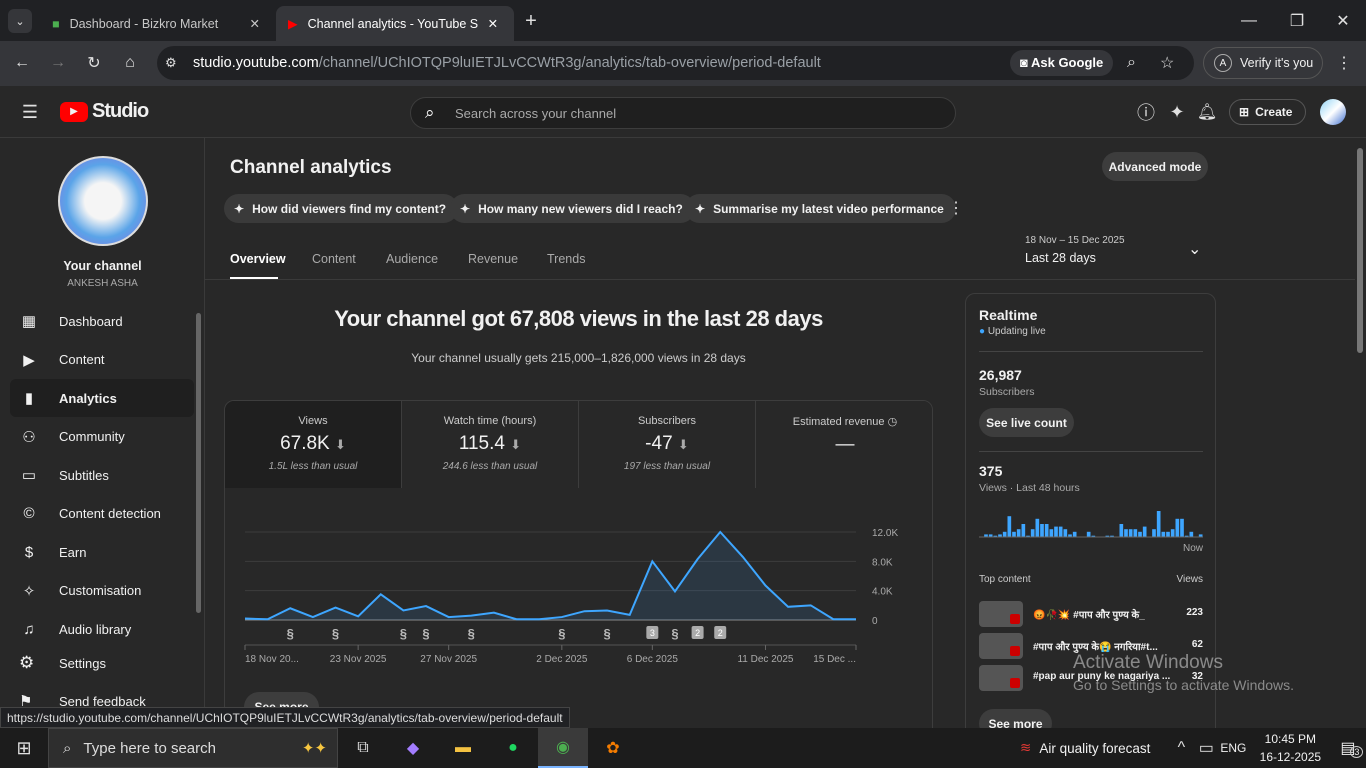 This screenshot has width=1366, height=768. I want to click on sidebar-item-settings: ⚙ Settings, so click(62, 662).